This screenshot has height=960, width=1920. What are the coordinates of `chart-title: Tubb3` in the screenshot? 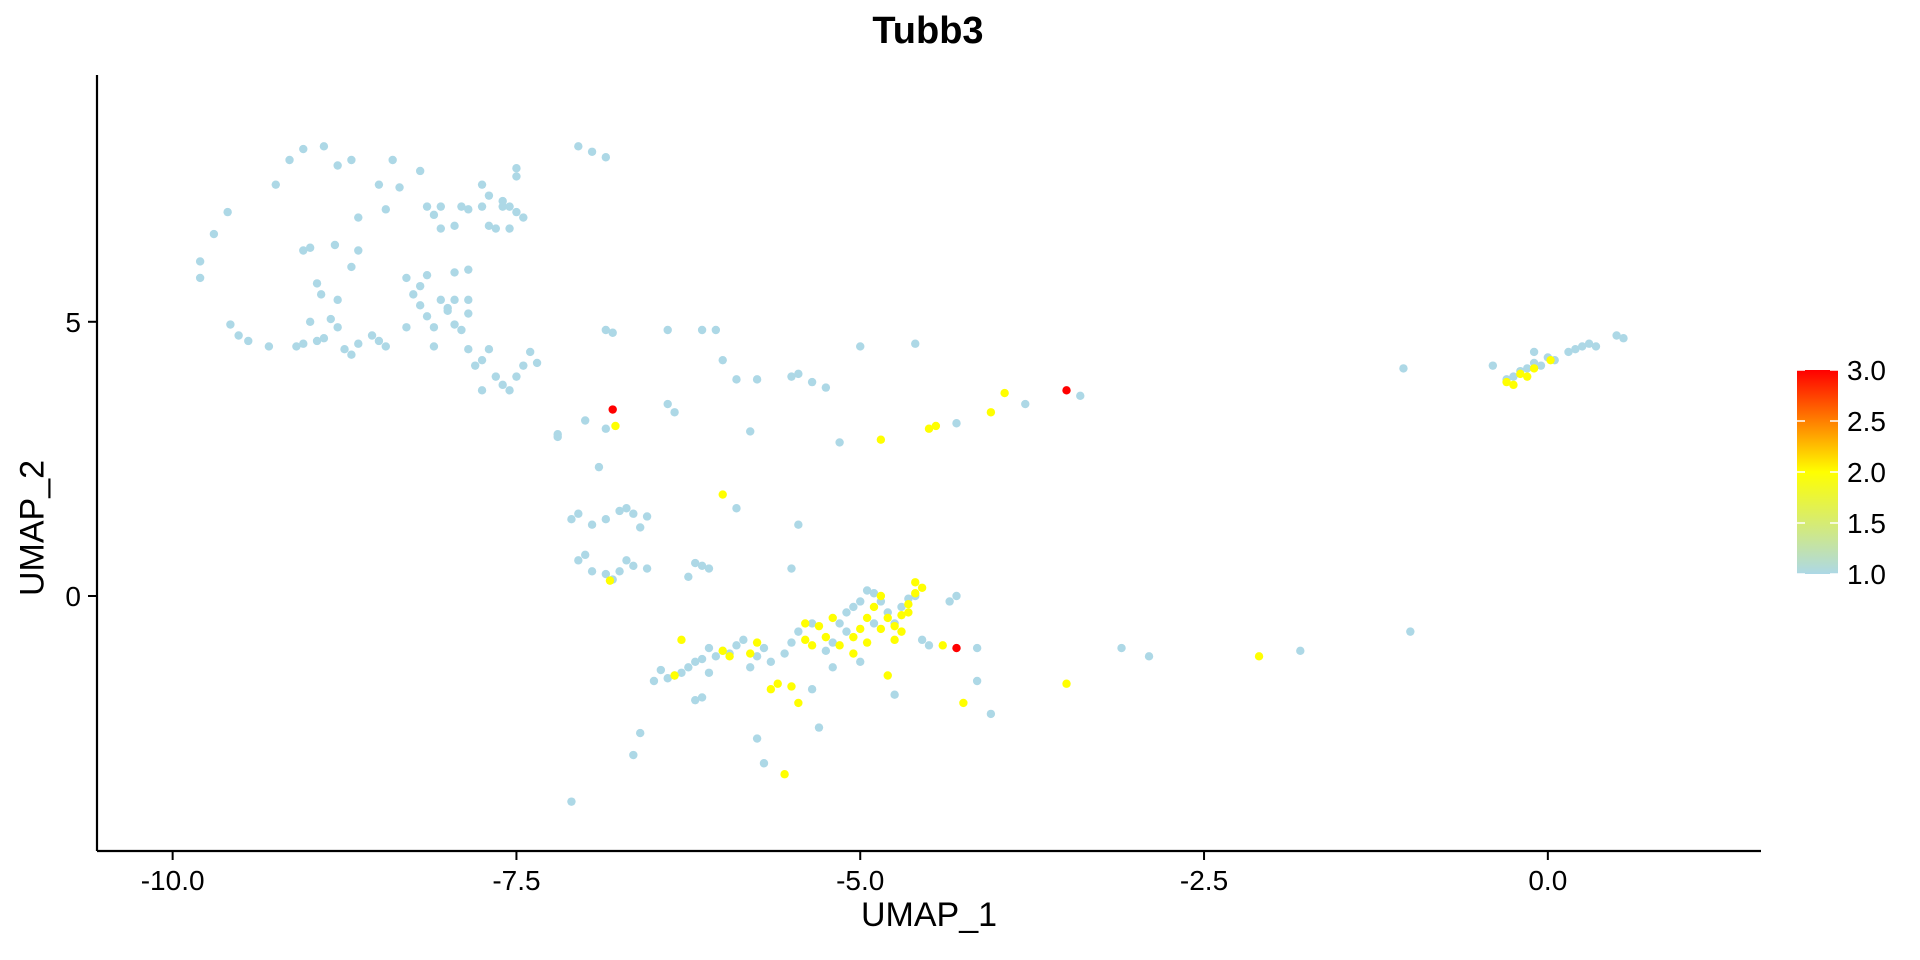 It's located at (928, 31).